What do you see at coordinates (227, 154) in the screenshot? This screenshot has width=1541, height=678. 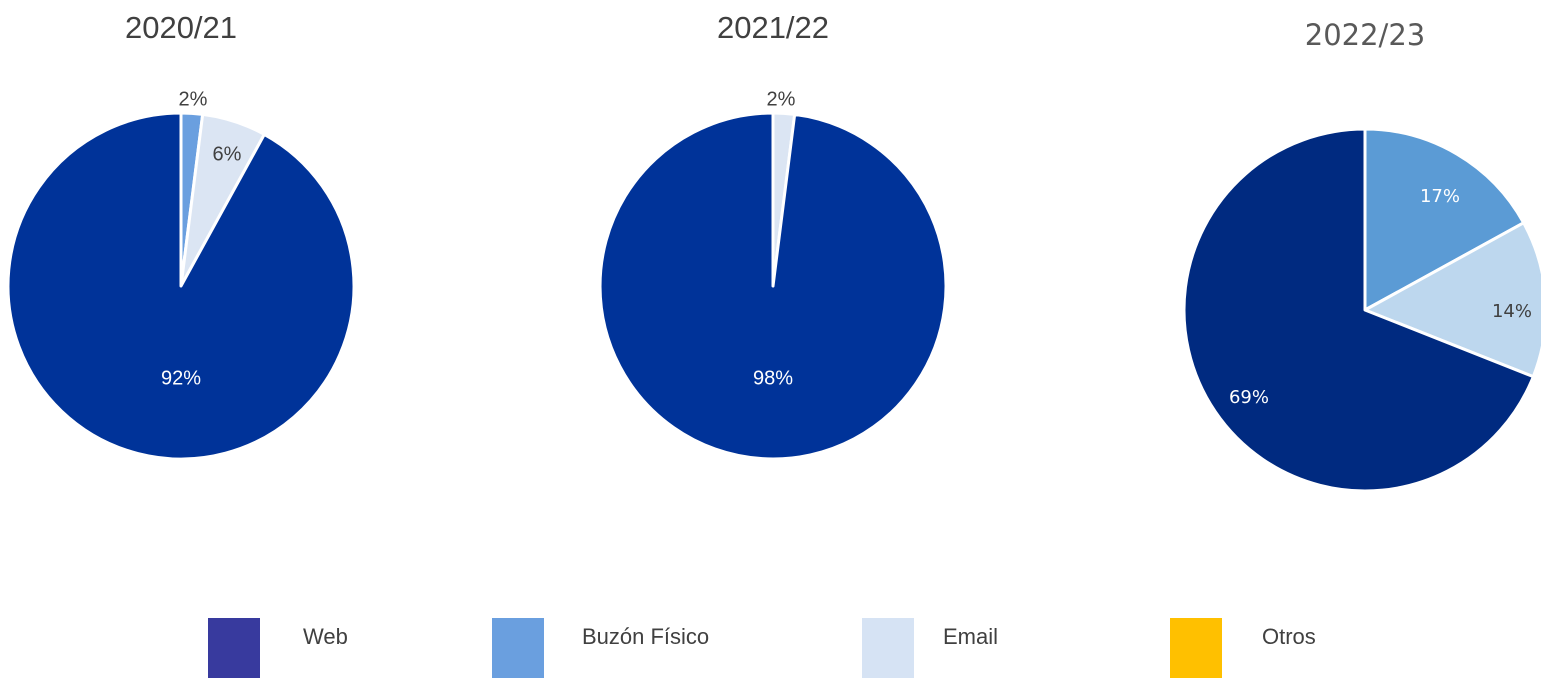 I see `data-label-email: 6%` at bounding box center [227, 154].